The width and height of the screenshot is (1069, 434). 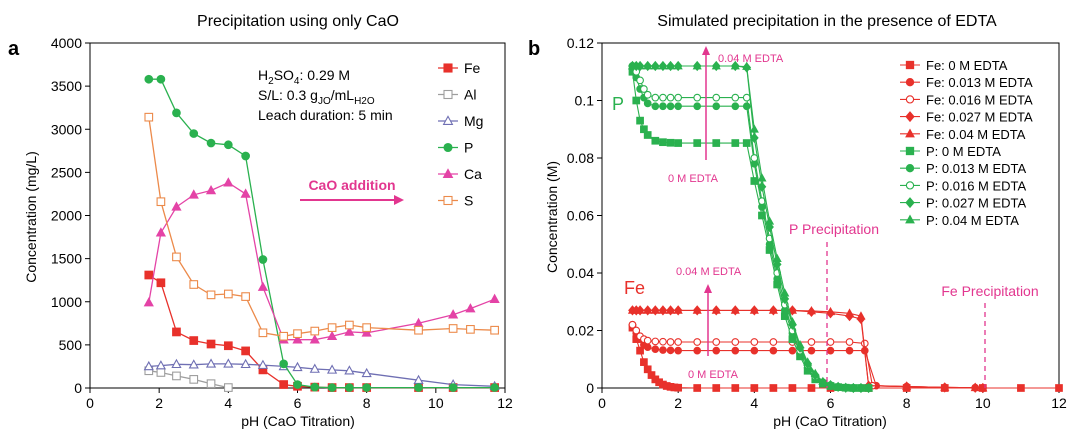 I want to click on panel-b-y-tick-label: 0.02, so click(x=580, y=331).